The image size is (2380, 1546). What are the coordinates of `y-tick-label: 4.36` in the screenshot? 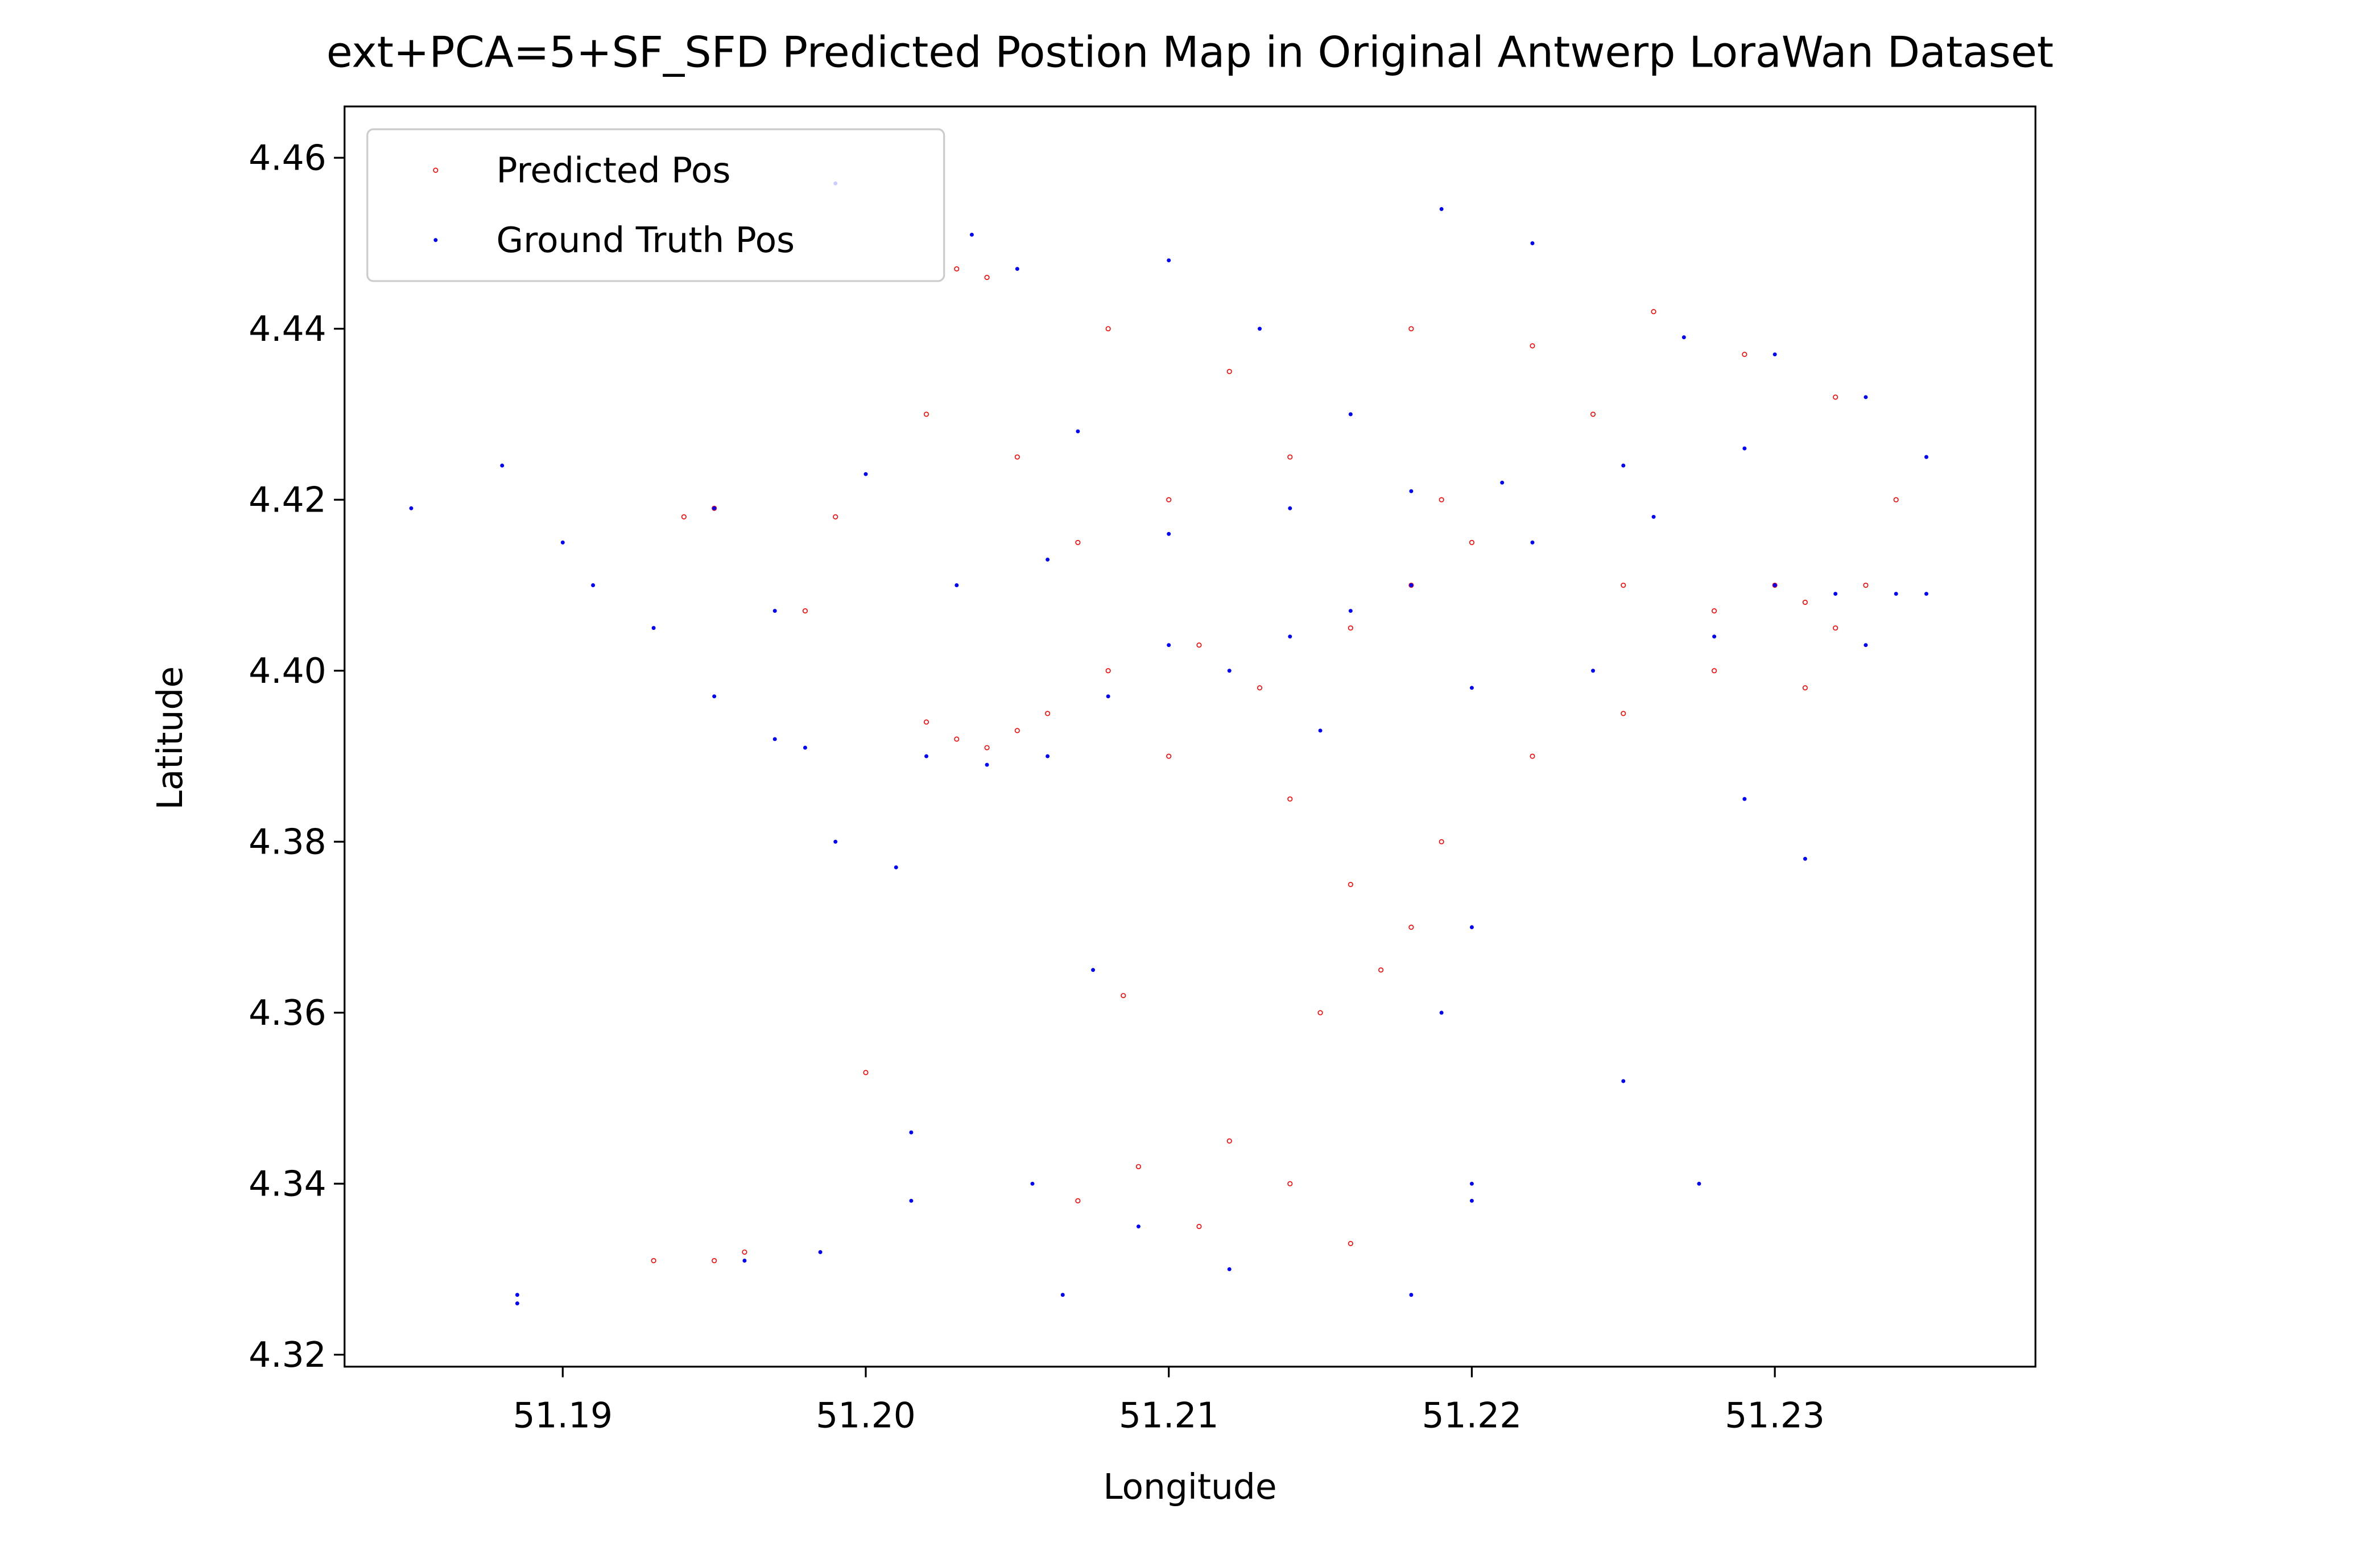 It's located at (288, 1013).